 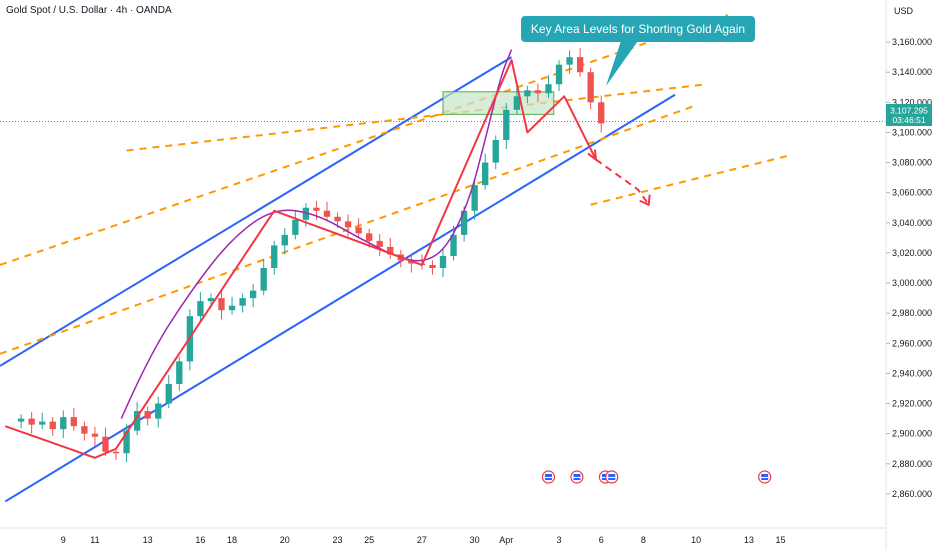 What do you see at coordinates (638, 51) in the screenshot?
I see `callout: Key Area Levels for Shorting Gold Again` at bounding box center [638, 51].